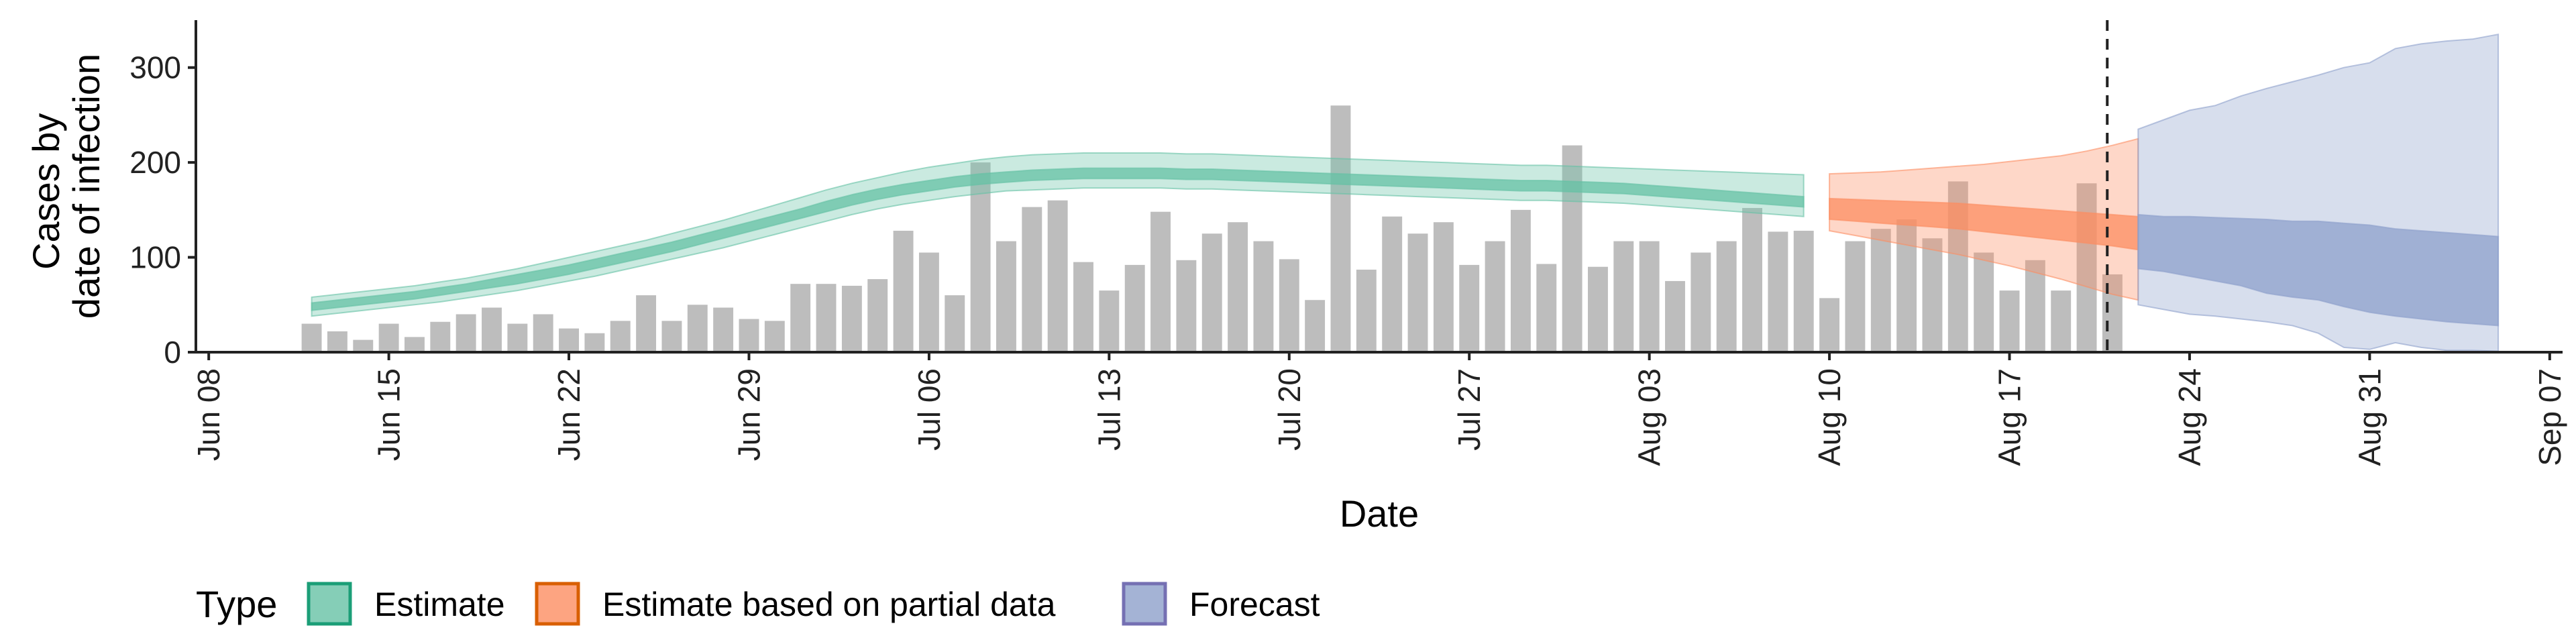 This screenshot has height=644, width=2576. Describe the element at coordinates (162, 210) in the screenshot. I see `y-axis-ticks: 0 100 200 300` at that location.